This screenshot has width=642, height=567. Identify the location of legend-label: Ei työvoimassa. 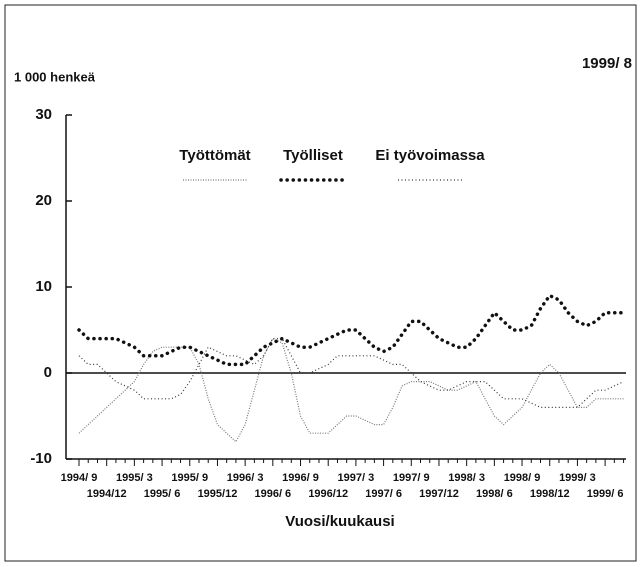
(430, 155).